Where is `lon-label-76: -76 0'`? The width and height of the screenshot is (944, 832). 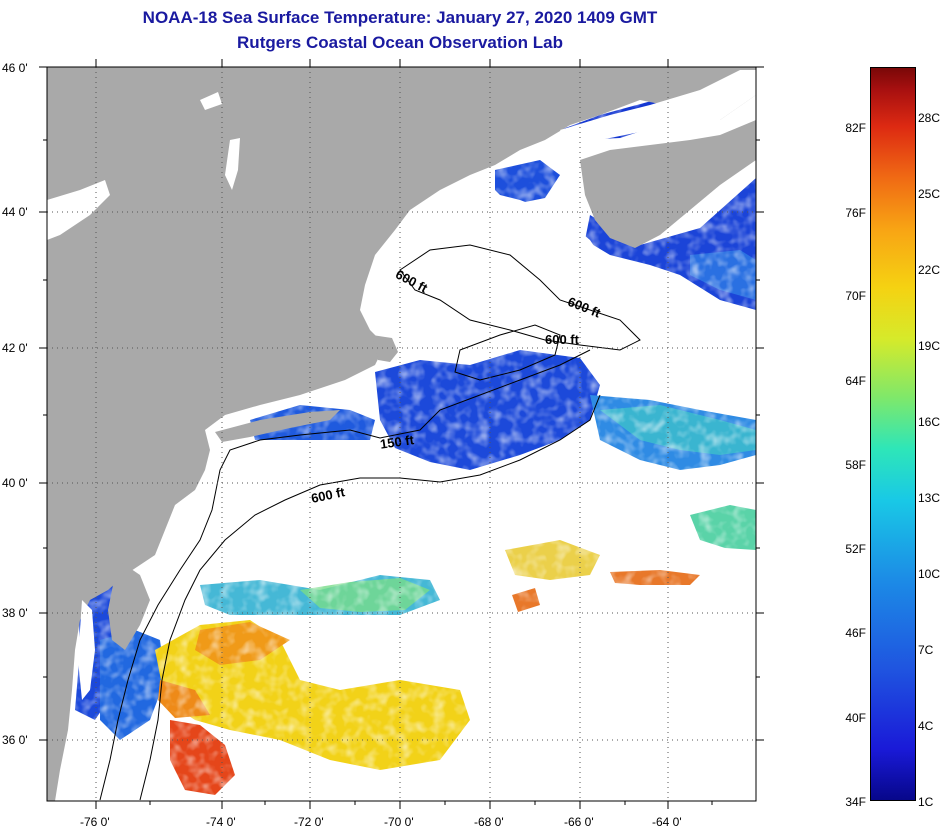
lon-label-76: -76 0' is located at coordinates (95, 822).